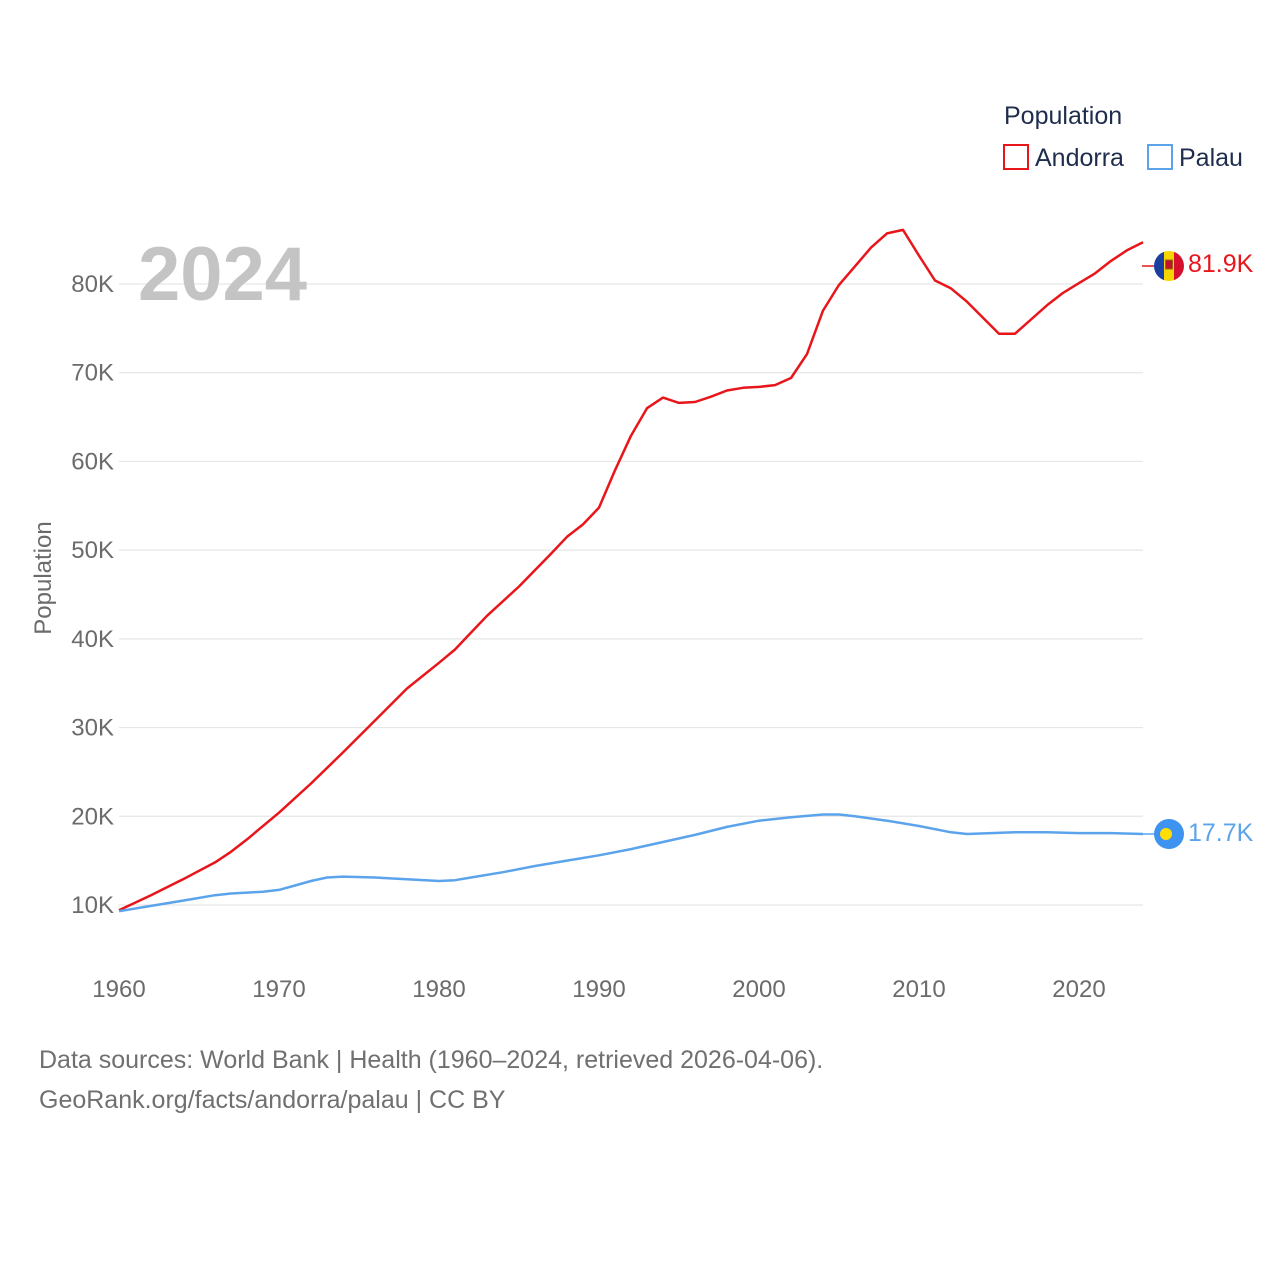  I want to click on legend-item-andorra: Andorra, so click(1063, 158).